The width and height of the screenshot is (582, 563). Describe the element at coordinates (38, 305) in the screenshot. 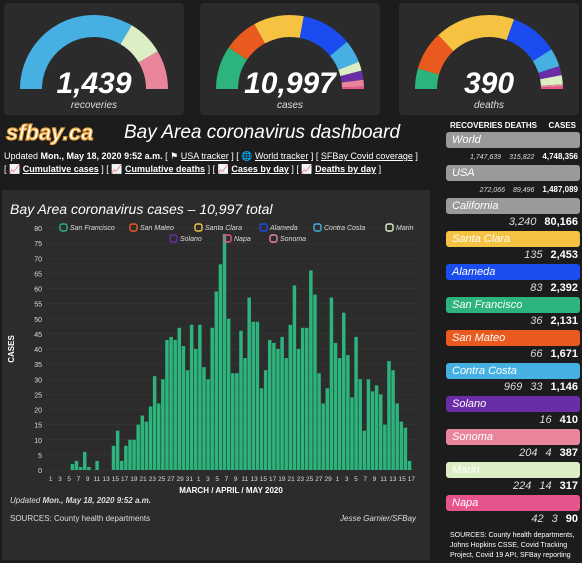

I see `y-tick-label: 55` at that location.